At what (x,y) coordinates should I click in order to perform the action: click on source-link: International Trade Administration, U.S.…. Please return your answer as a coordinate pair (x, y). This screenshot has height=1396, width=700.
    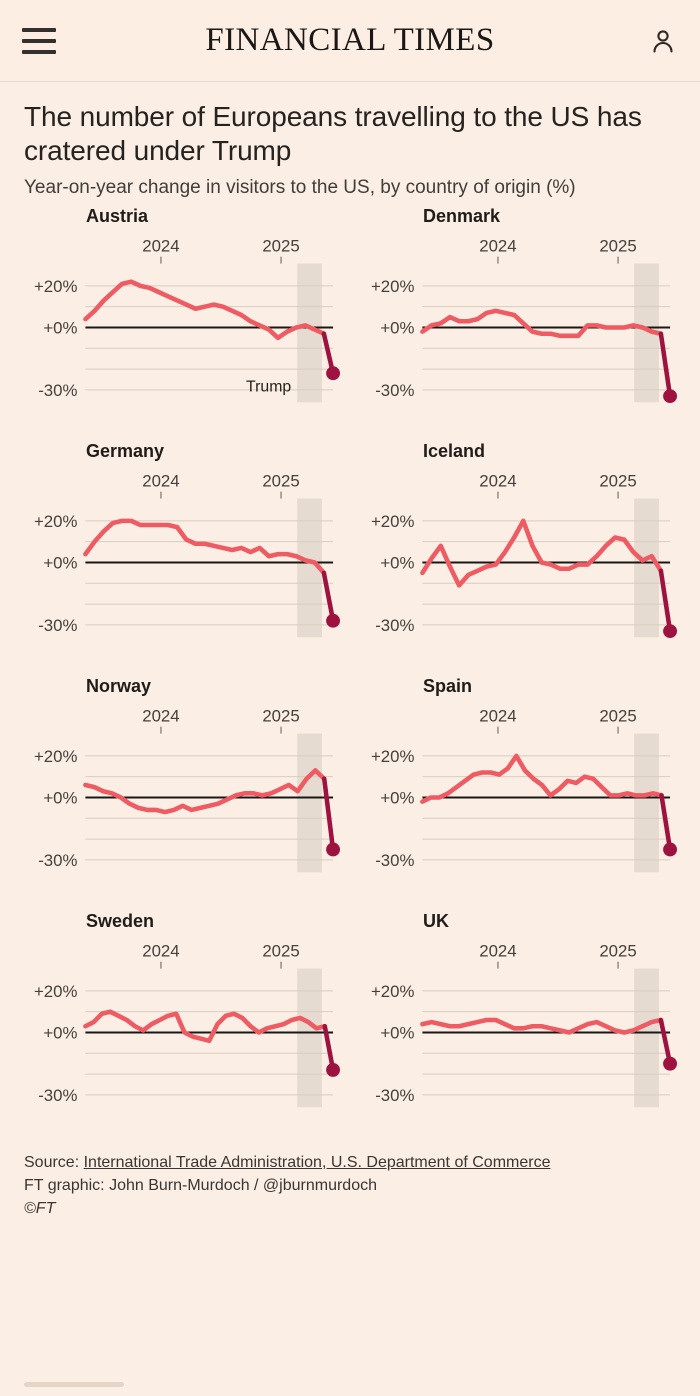
    Looking at the image, I should click on (317, 1162).